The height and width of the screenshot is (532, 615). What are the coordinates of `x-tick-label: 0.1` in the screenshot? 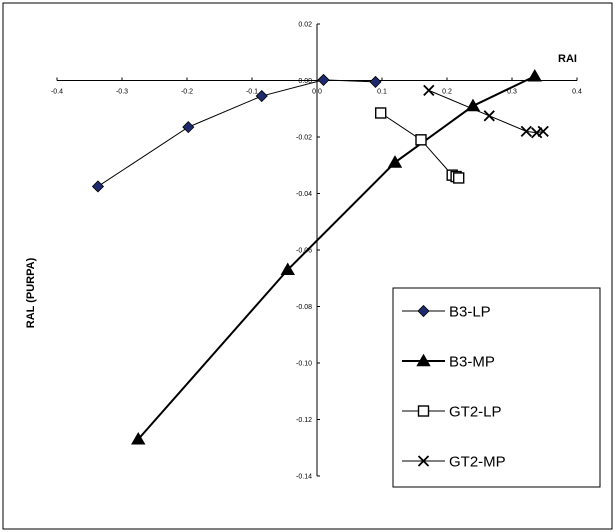 It's located at (382, 92).